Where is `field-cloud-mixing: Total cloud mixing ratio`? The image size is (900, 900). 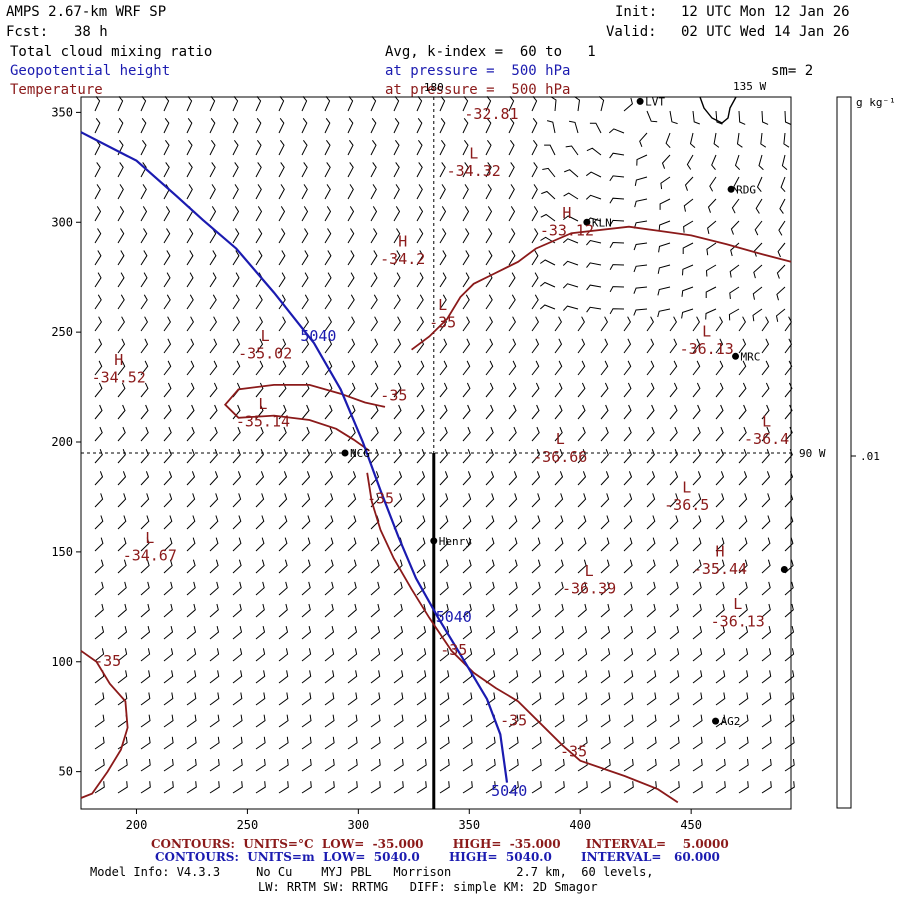 field-cloud-mixing: Total cloud mixing ratio is located at coordinates (111, 52).